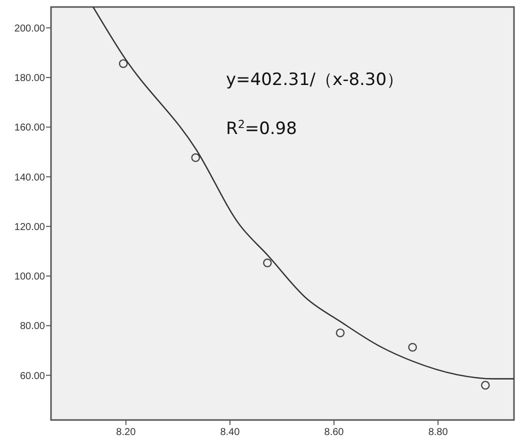 This screenshot has height=441, width=519. Describe the element at coordinates (30, 28) in the screenshot. I see `y-tick-label: 200.00` at that location.